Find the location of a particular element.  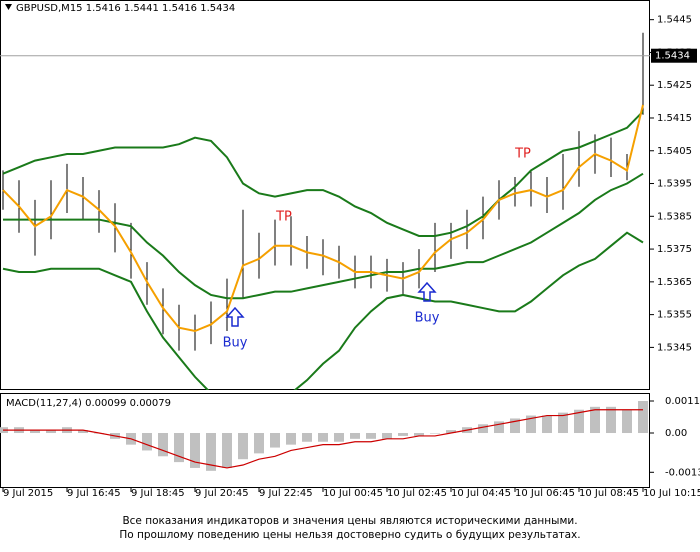

current-price-box is located at coordinates (674, 55).